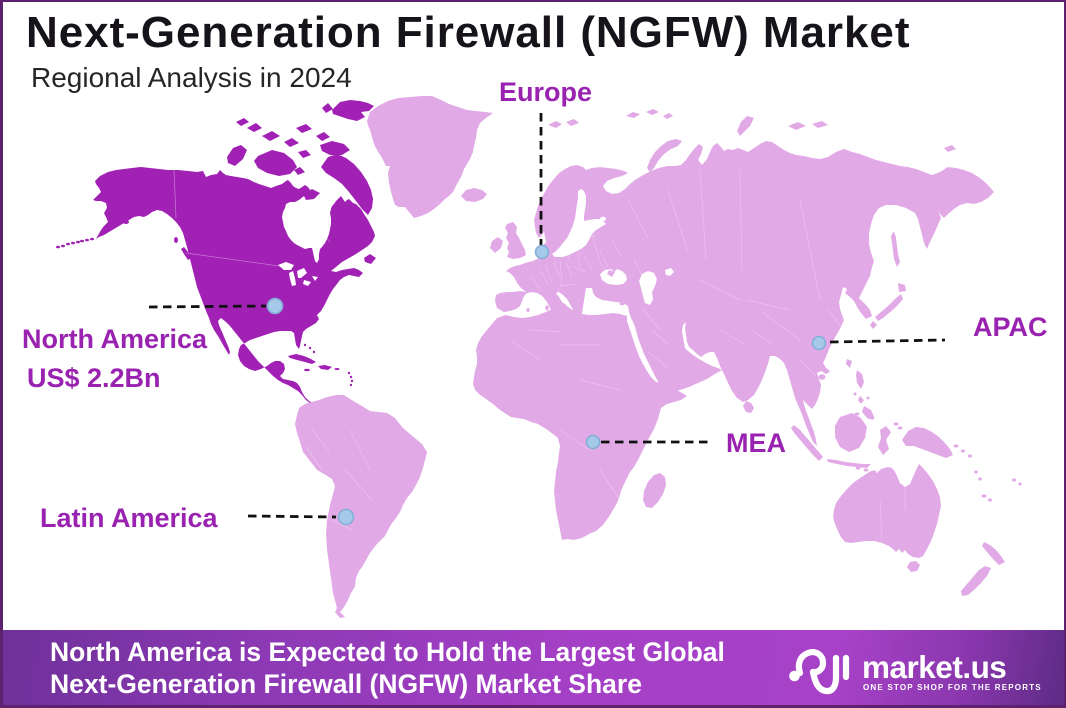  Describe the element at coordinates (952, 687) in the screenshot. I see `svg-text: ONE STOP SHOP FOR THE REPORTS` at that location.